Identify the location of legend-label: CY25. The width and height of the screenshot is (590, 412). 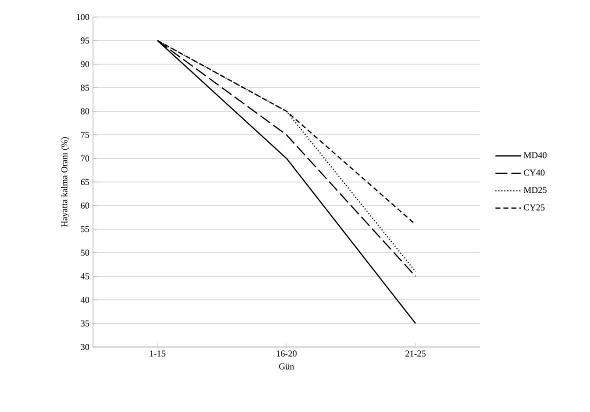
(534, 207).